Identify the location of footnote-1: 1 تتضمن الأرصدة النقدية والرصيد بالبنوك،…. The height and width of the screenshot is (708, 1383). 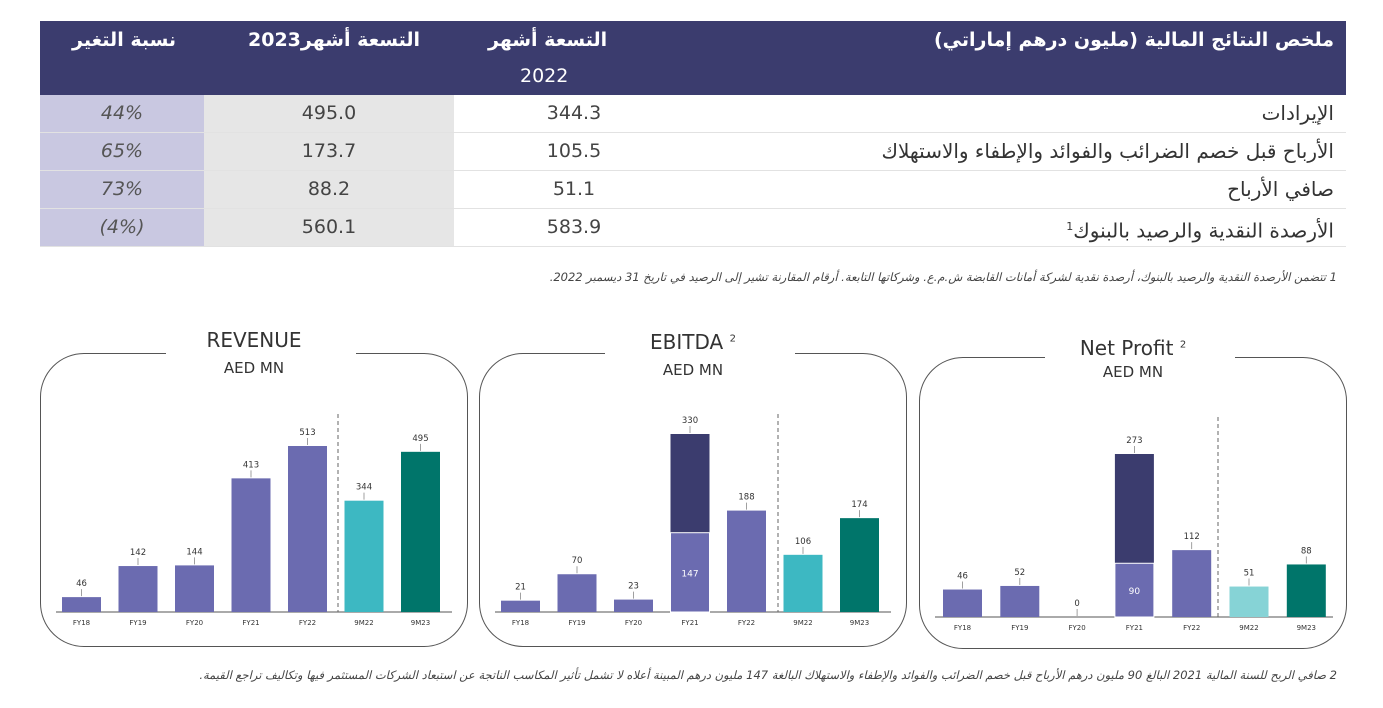
(943, 277).